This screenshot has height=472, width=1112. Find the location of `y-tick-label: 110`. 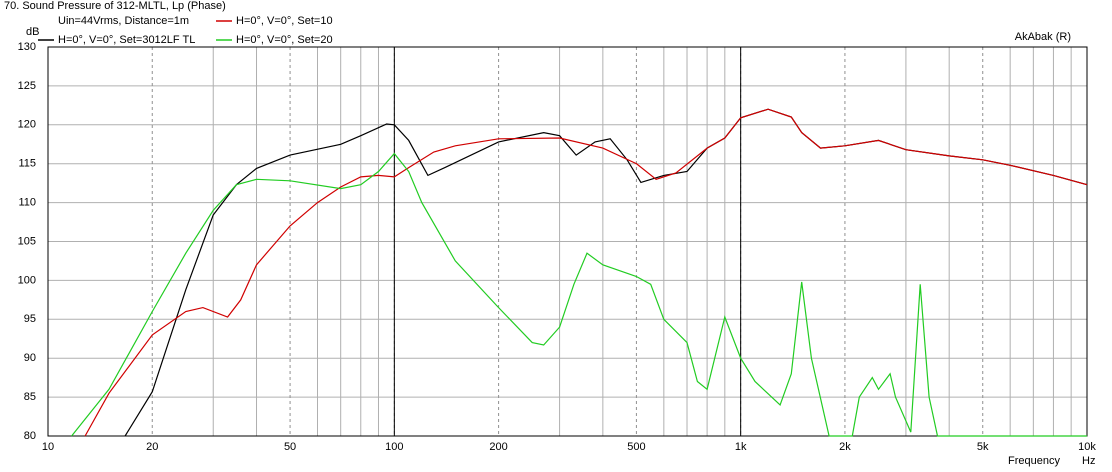

y-tick-label: 110 is located at coordinates (27, 203).